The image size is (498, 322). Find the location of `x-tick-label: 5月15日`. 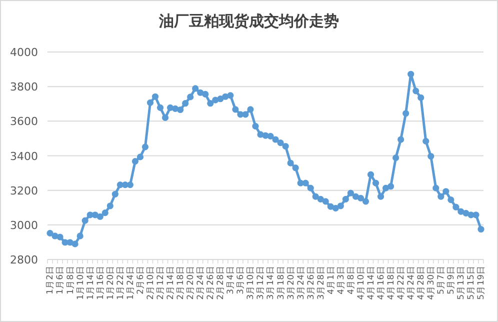

x-tick-label: 5月15日 is located at coordinates (471, 283).